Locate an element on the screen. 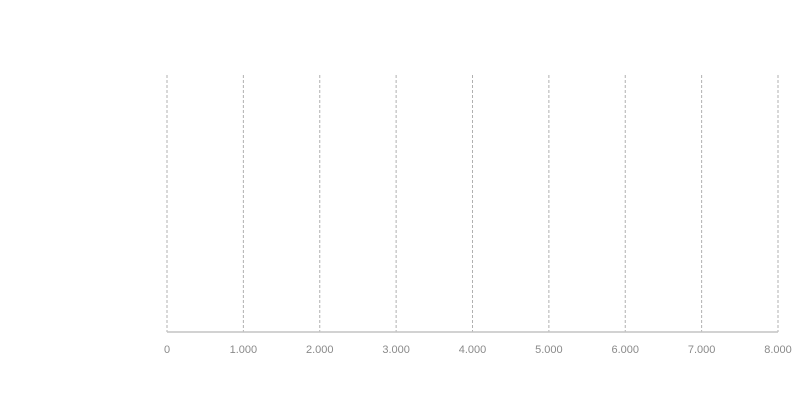 This screenshot has height=416, width=800. x-tick-label: 7.000 is located at coordinates (702, 350).